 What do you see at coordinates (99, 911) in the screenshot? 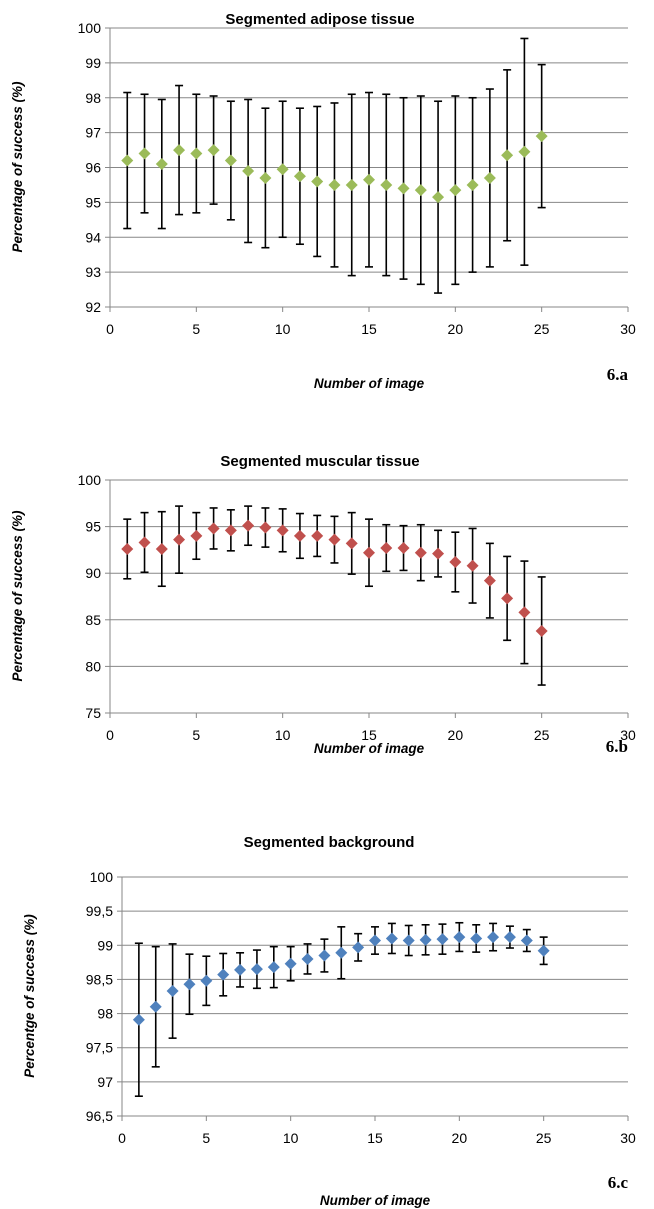
I see `y-tick-label: 99,5` at bounding box center [99, 911].